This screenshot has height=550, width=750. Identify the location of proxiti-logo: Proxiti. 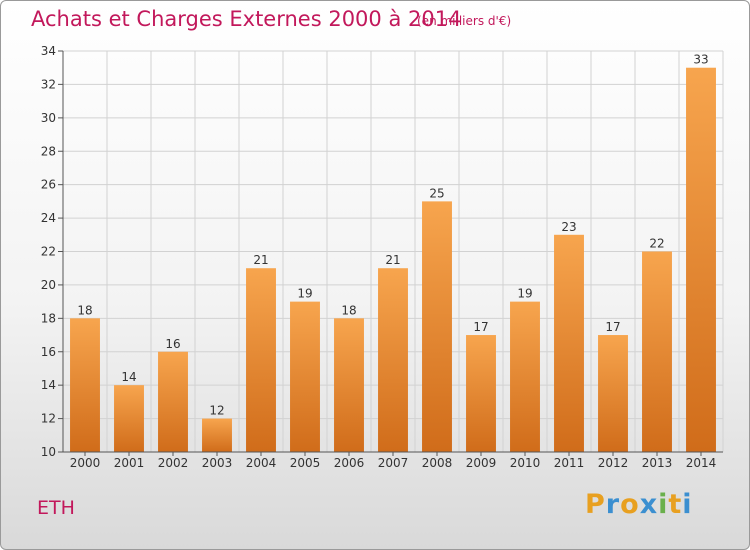
(639, 504).